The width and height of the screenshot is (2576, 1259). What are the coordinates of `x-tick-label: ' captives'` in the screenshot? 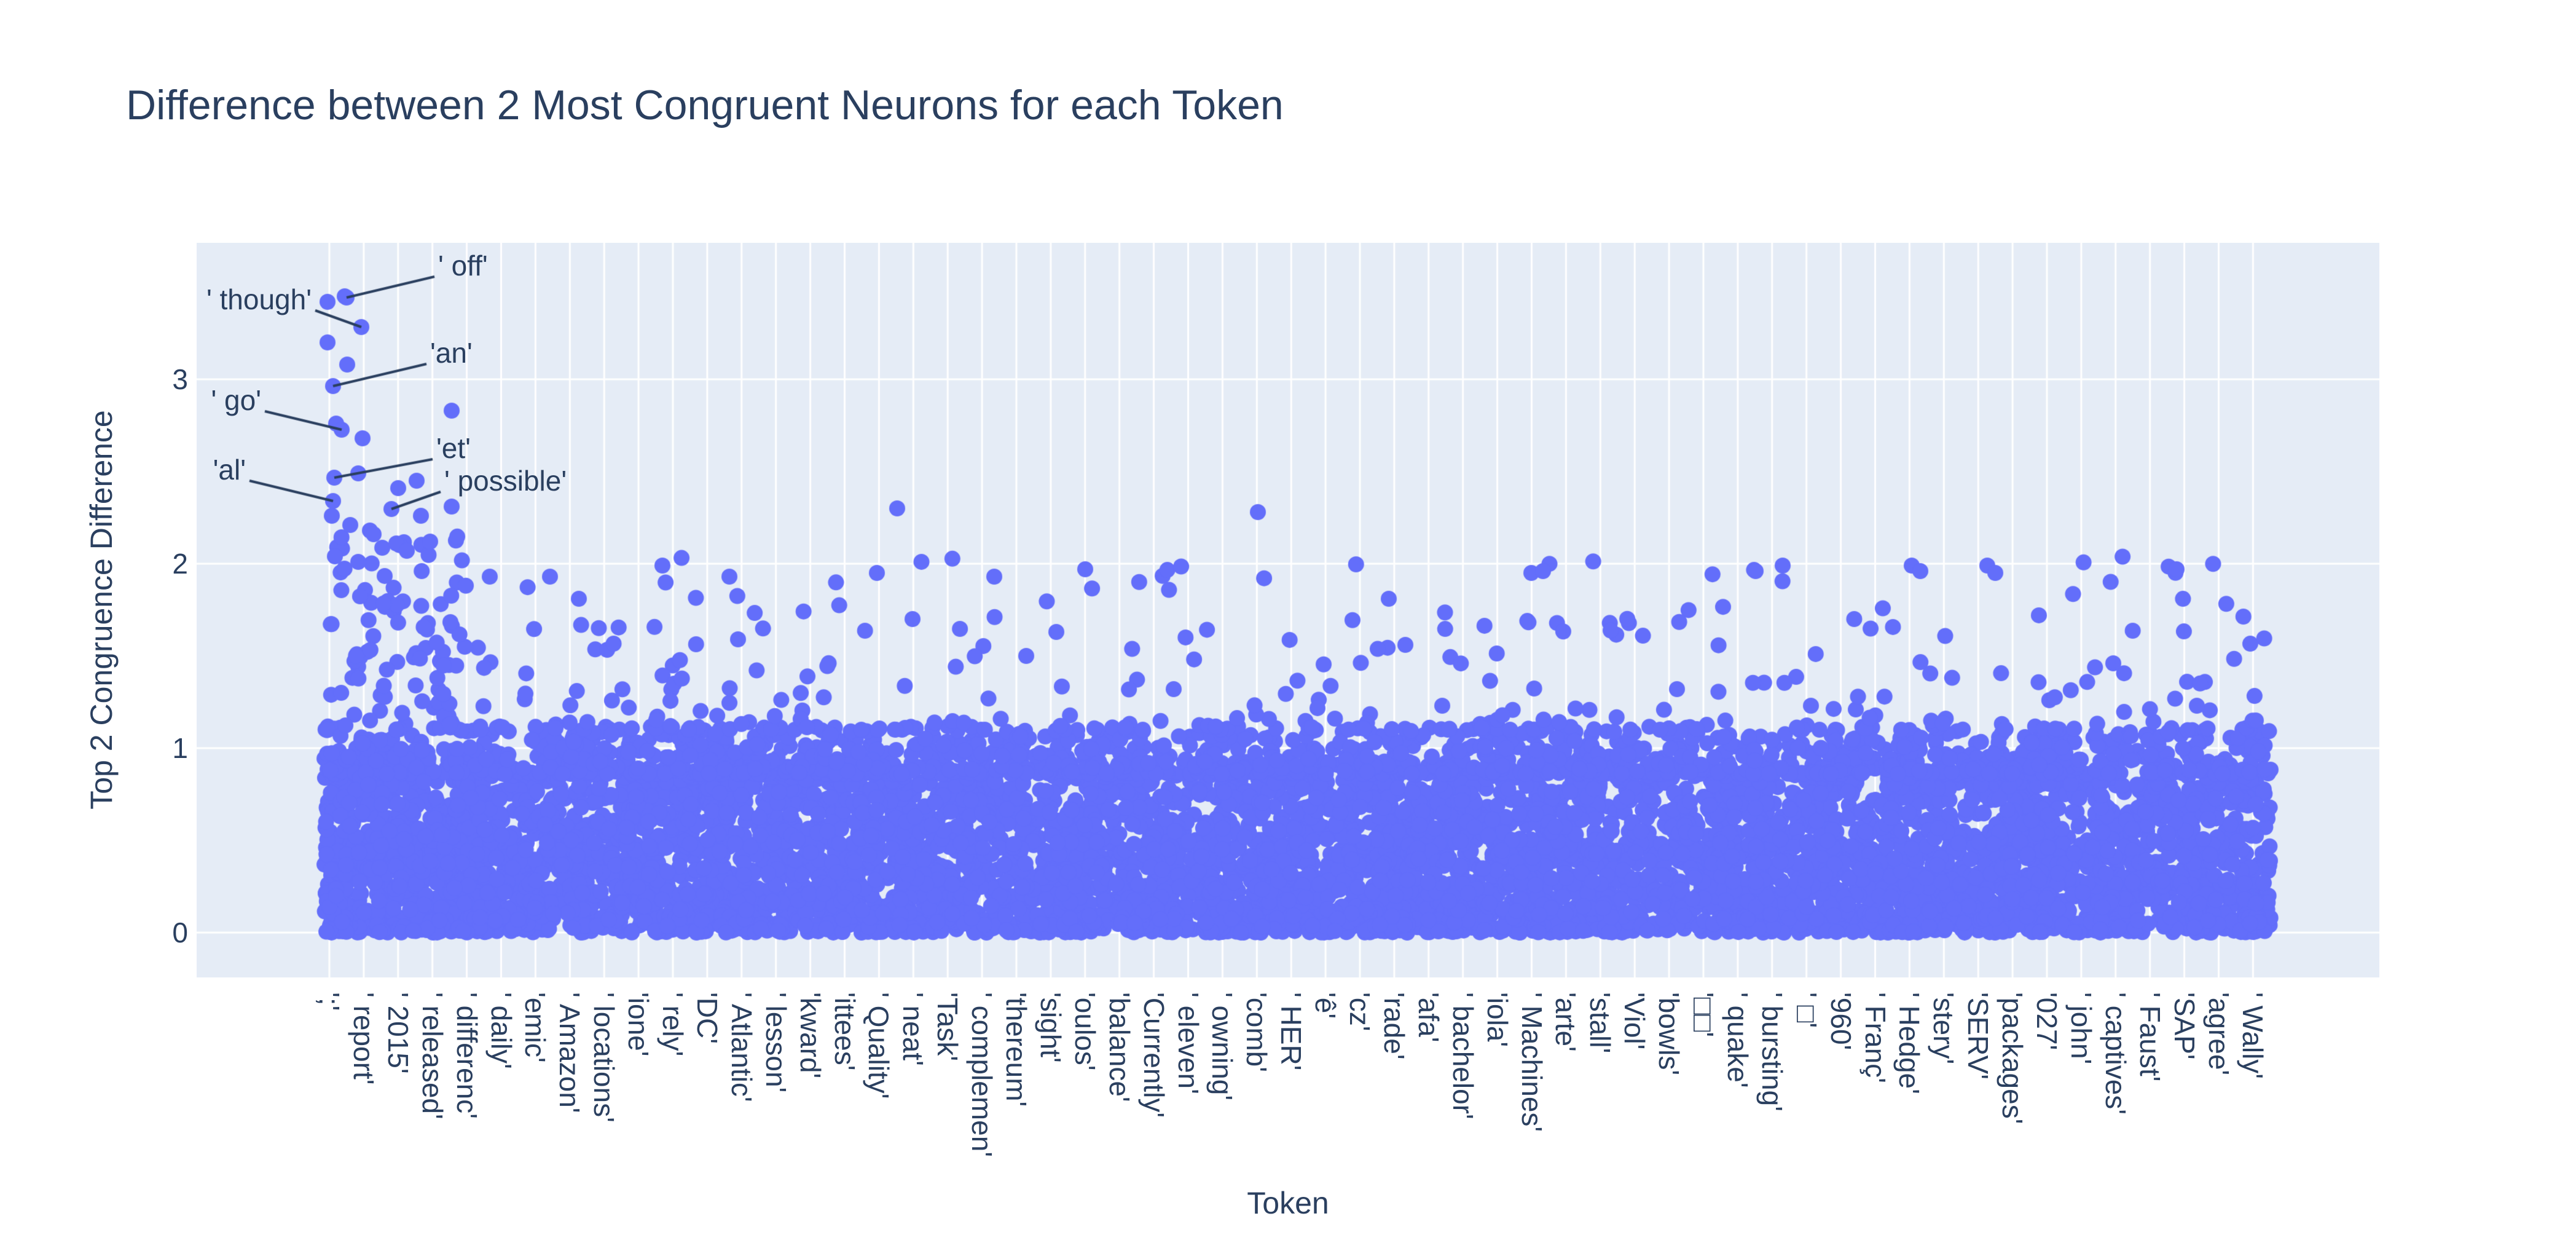 It's located at (2115, 1053).